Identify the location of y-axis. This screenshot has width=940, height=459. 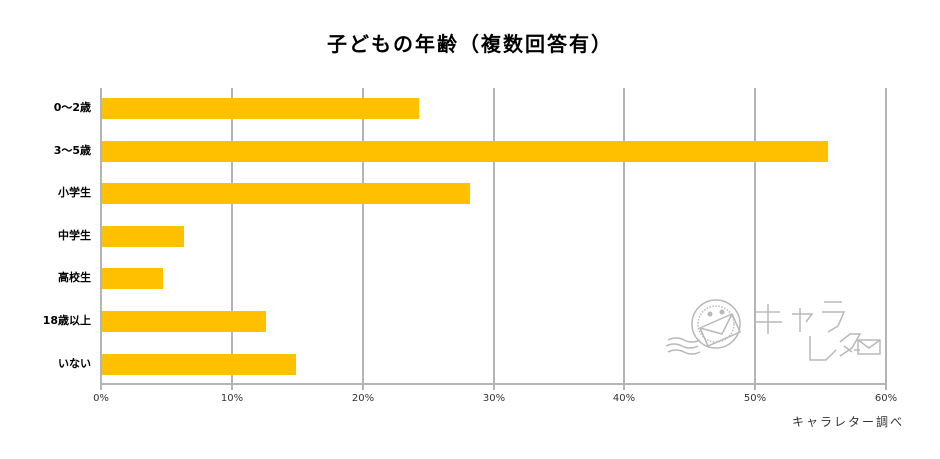
(101, 239).